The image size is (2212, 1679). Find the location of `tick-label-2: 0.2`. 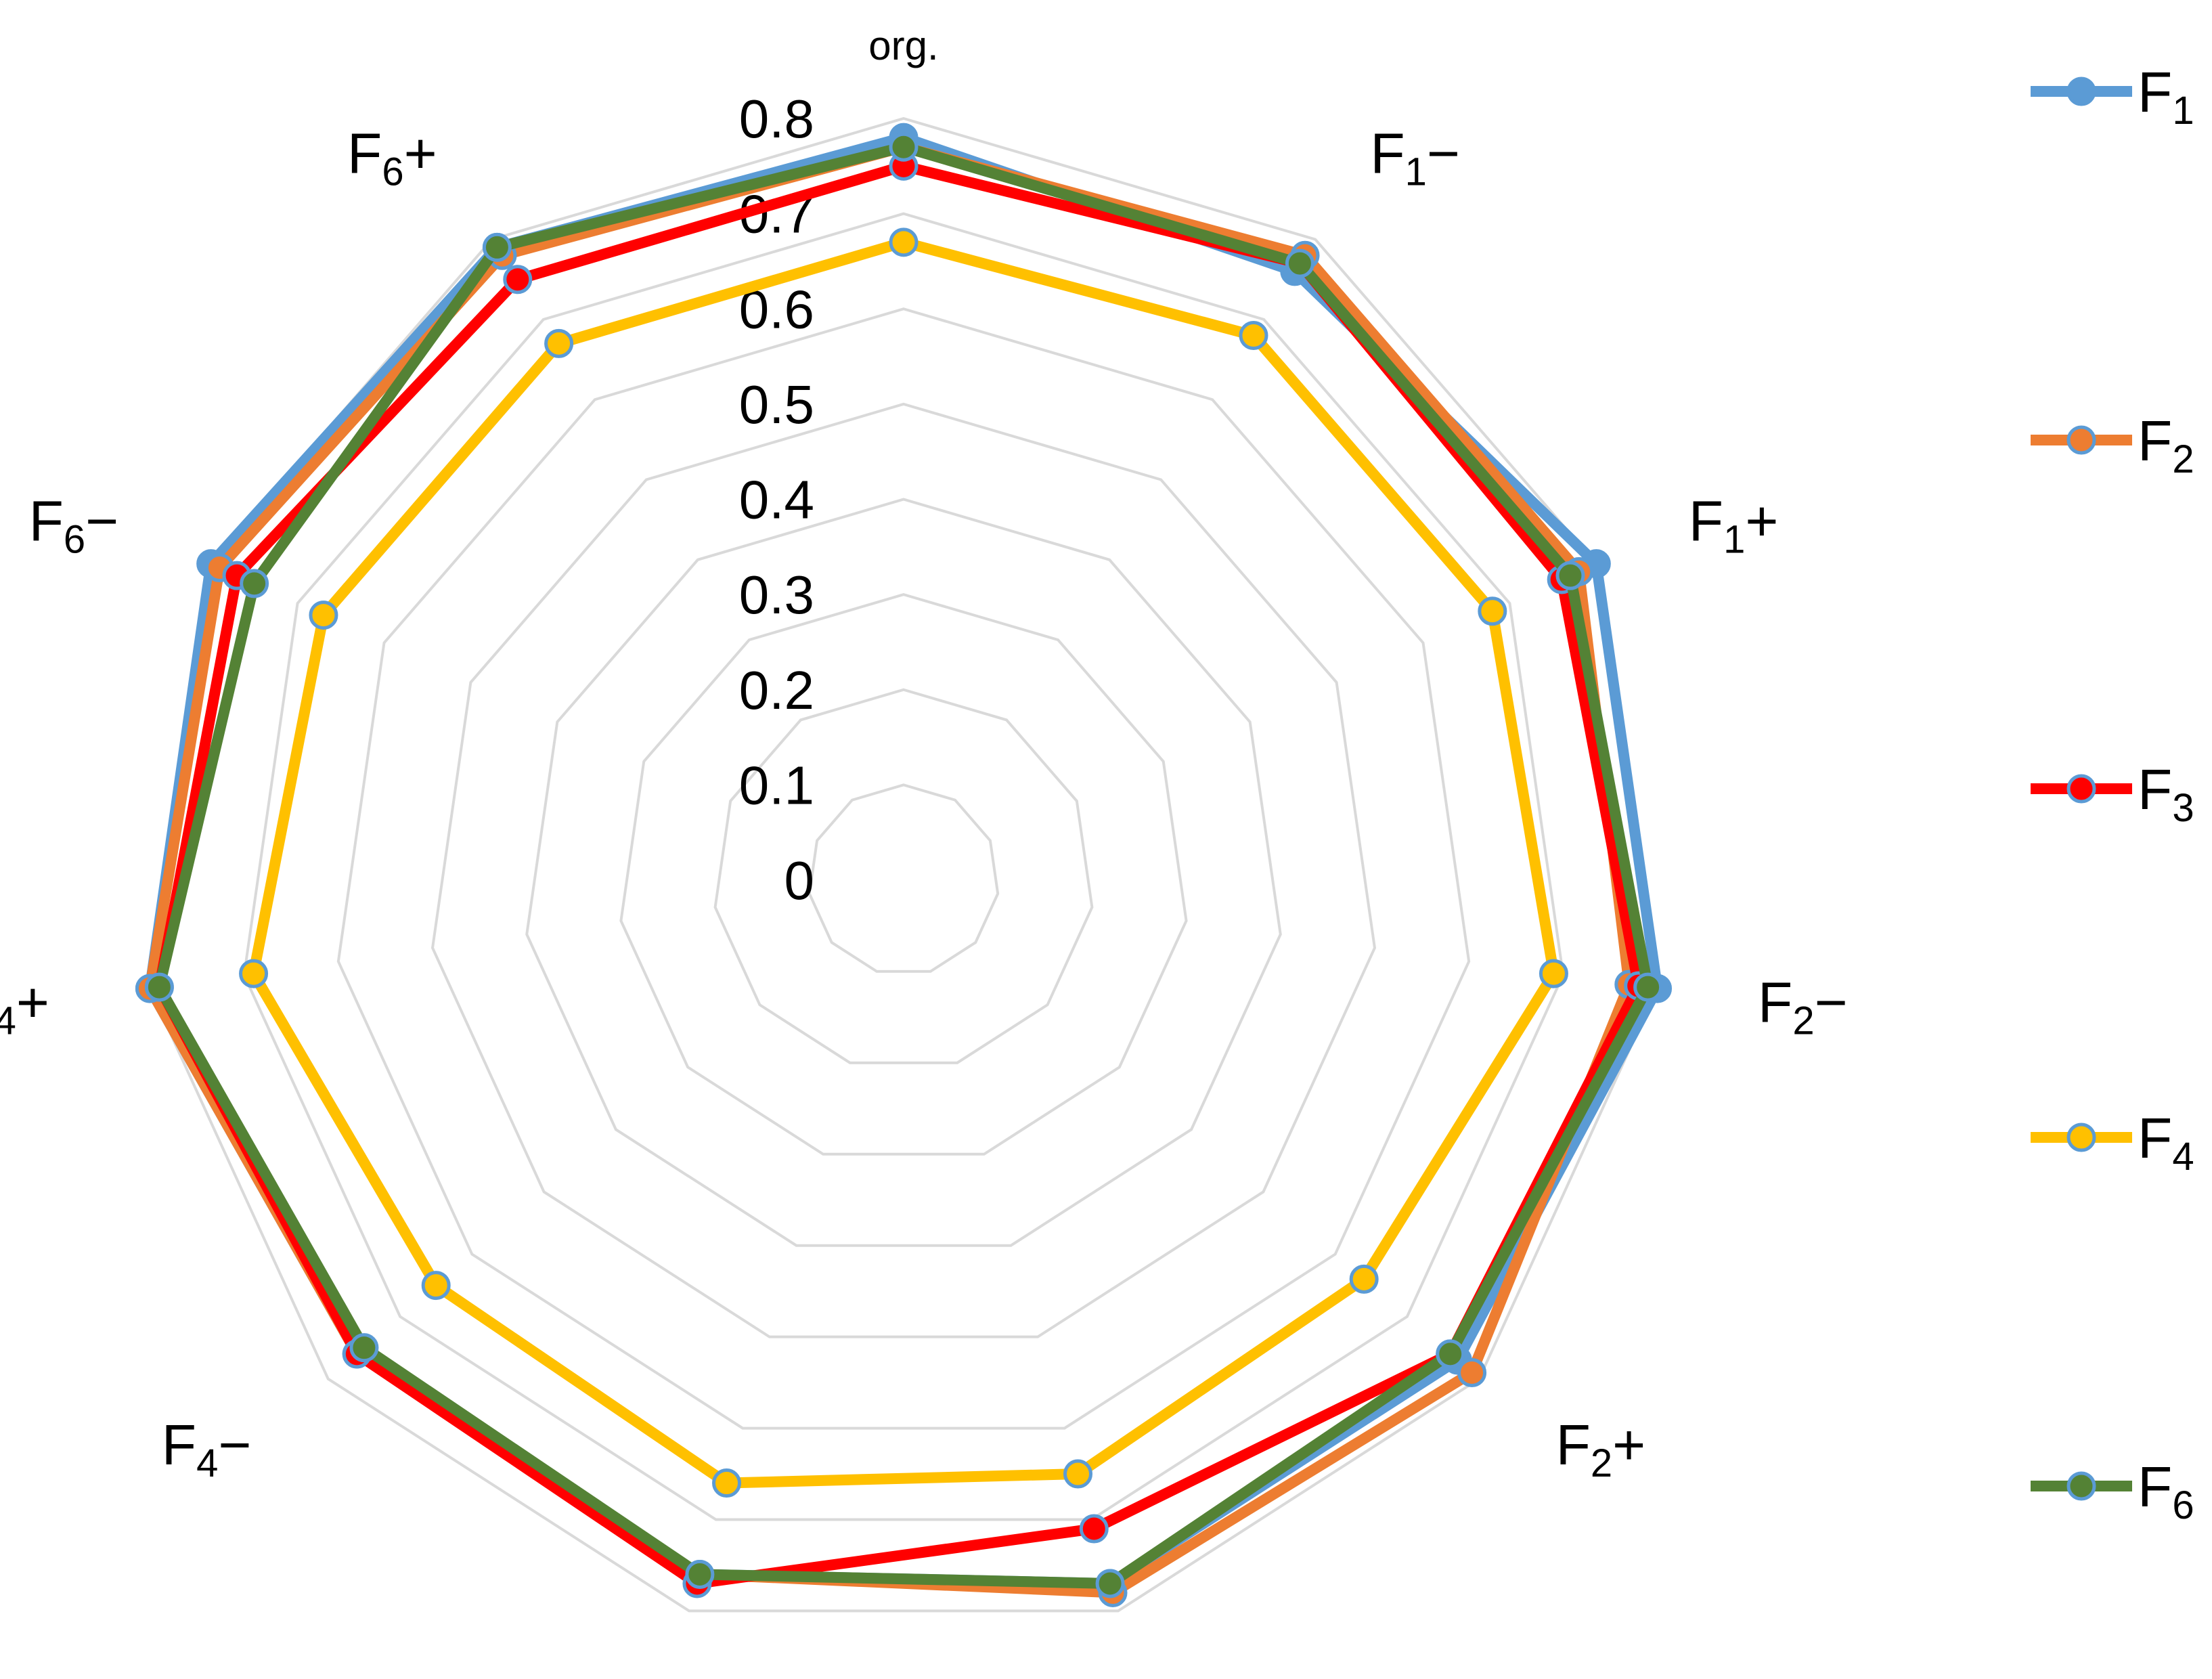

tick-label-2: 0.2 is located at coordinates (776, 690).